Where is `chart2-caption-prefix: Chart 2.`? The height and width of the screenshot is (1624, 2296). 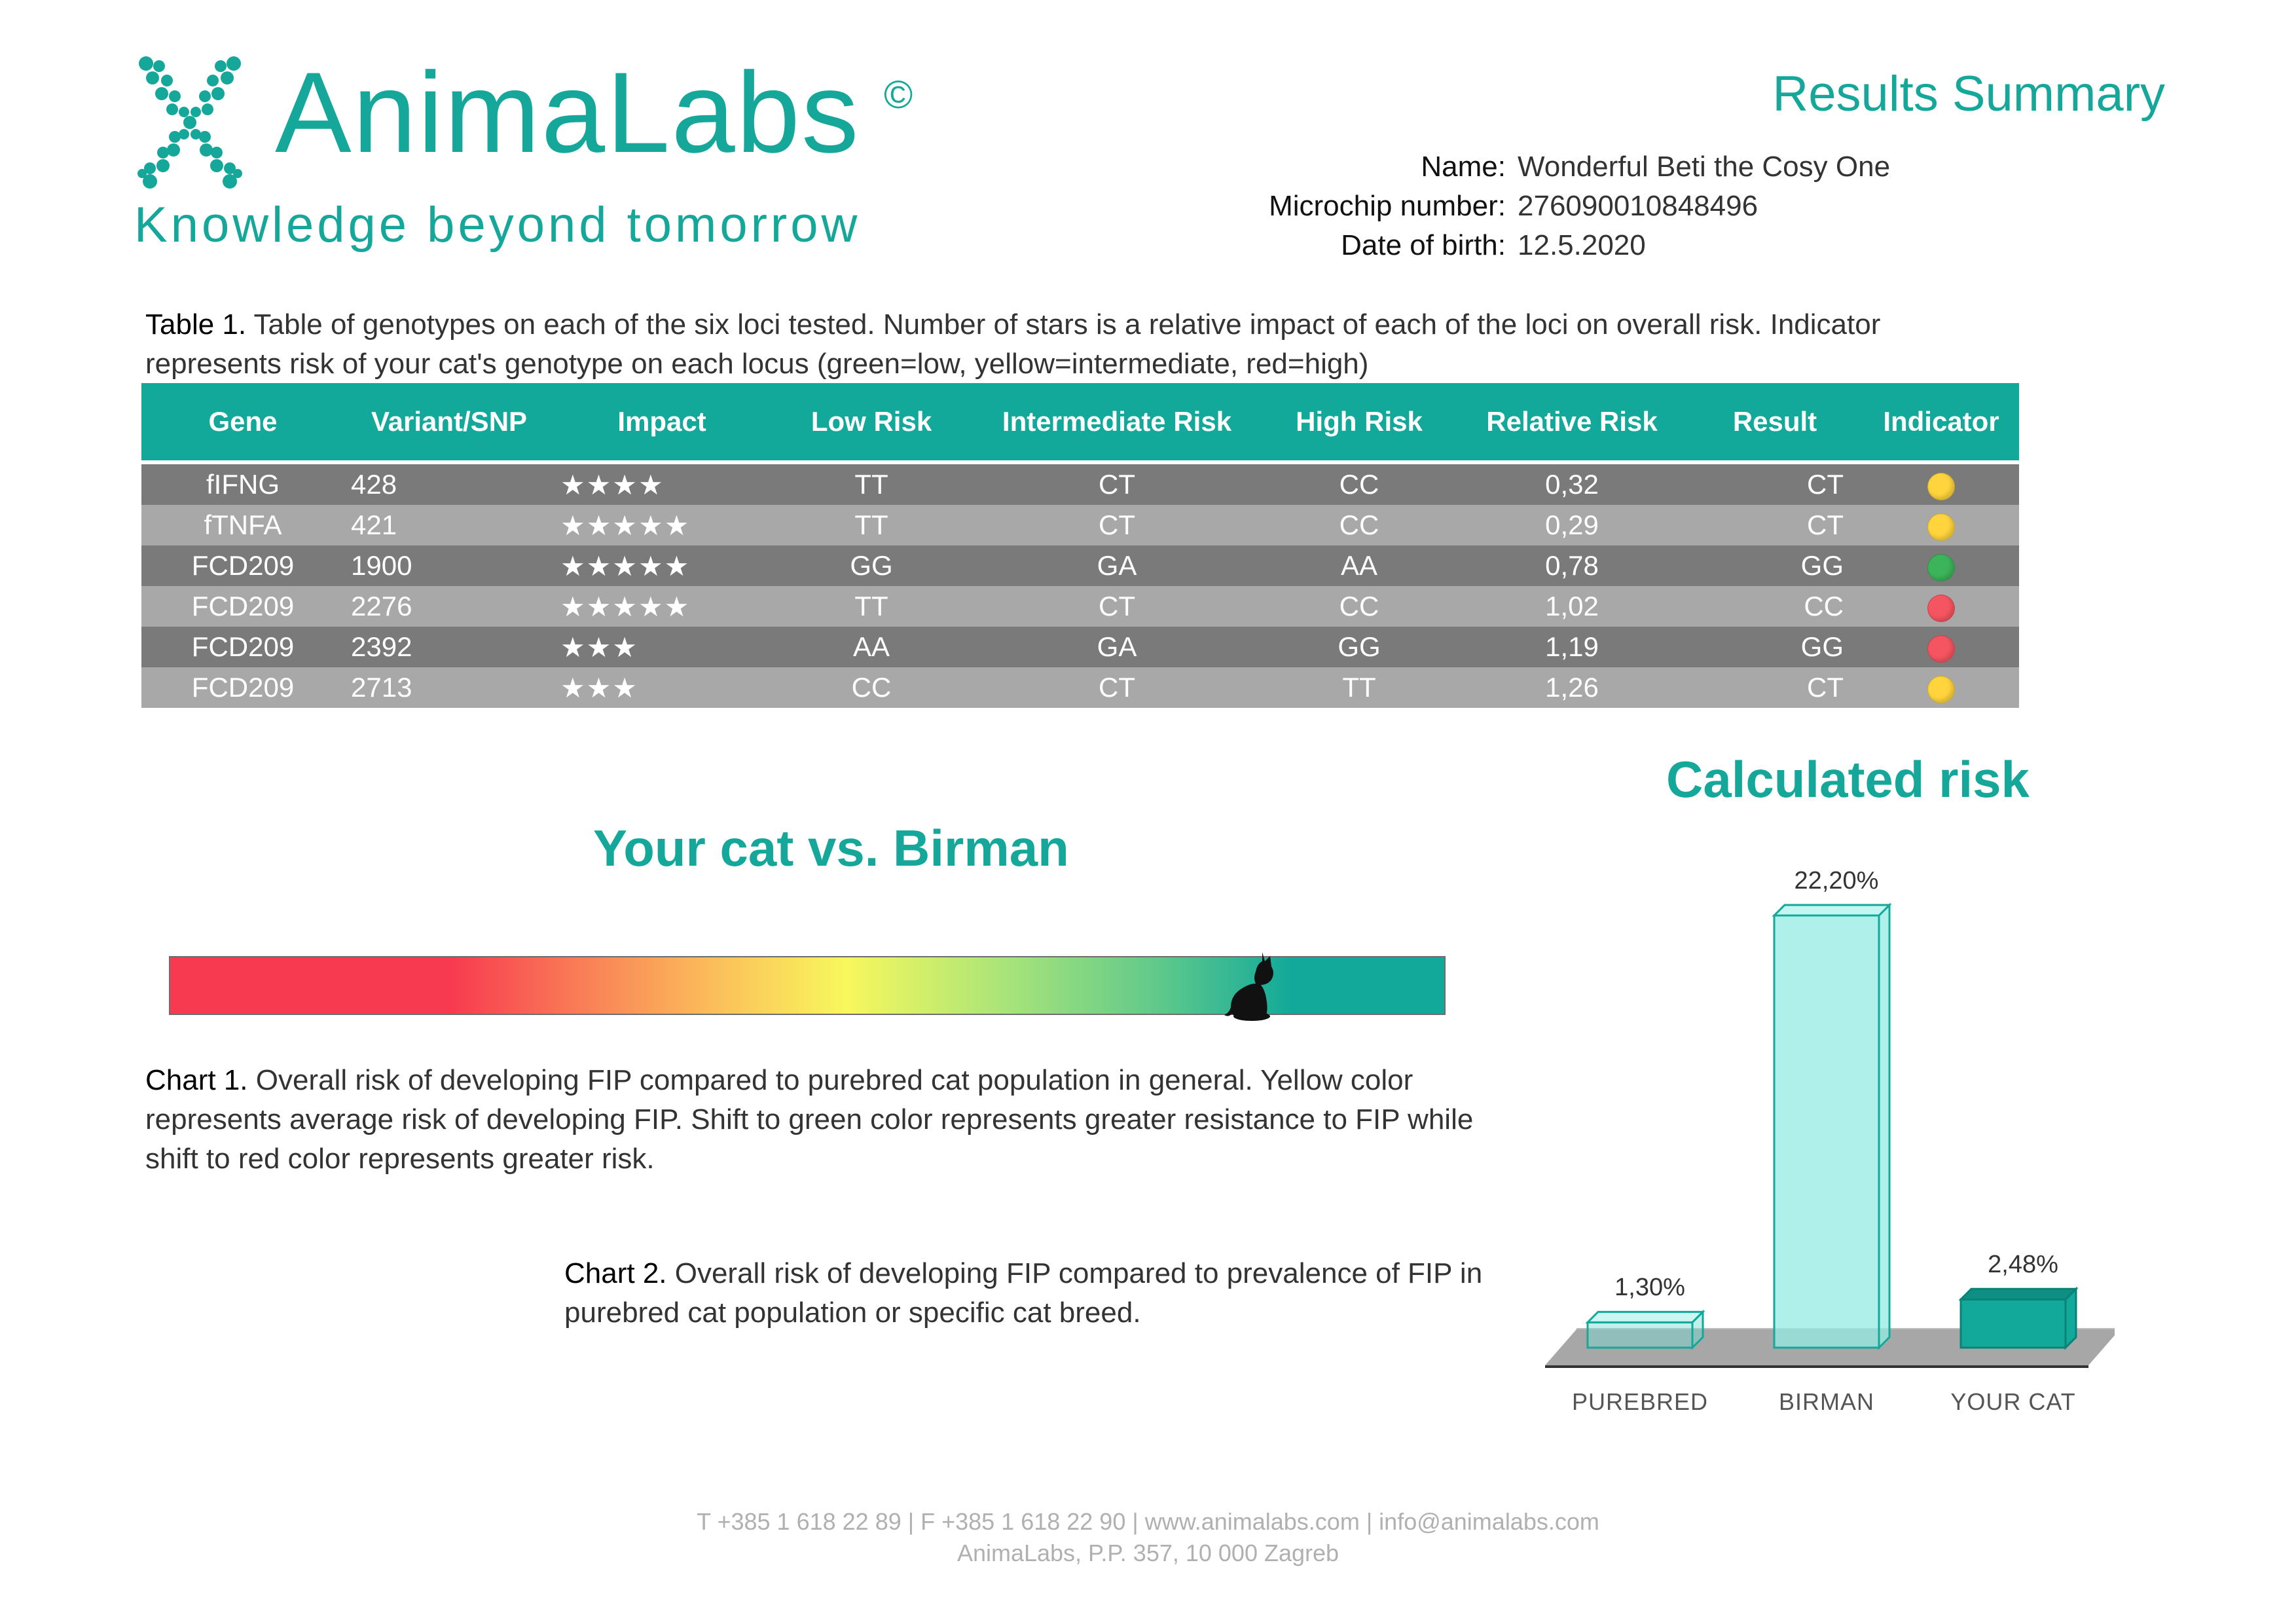
chart2-caption-prefix: Chart 2. is located at coordinates (615, 1273).